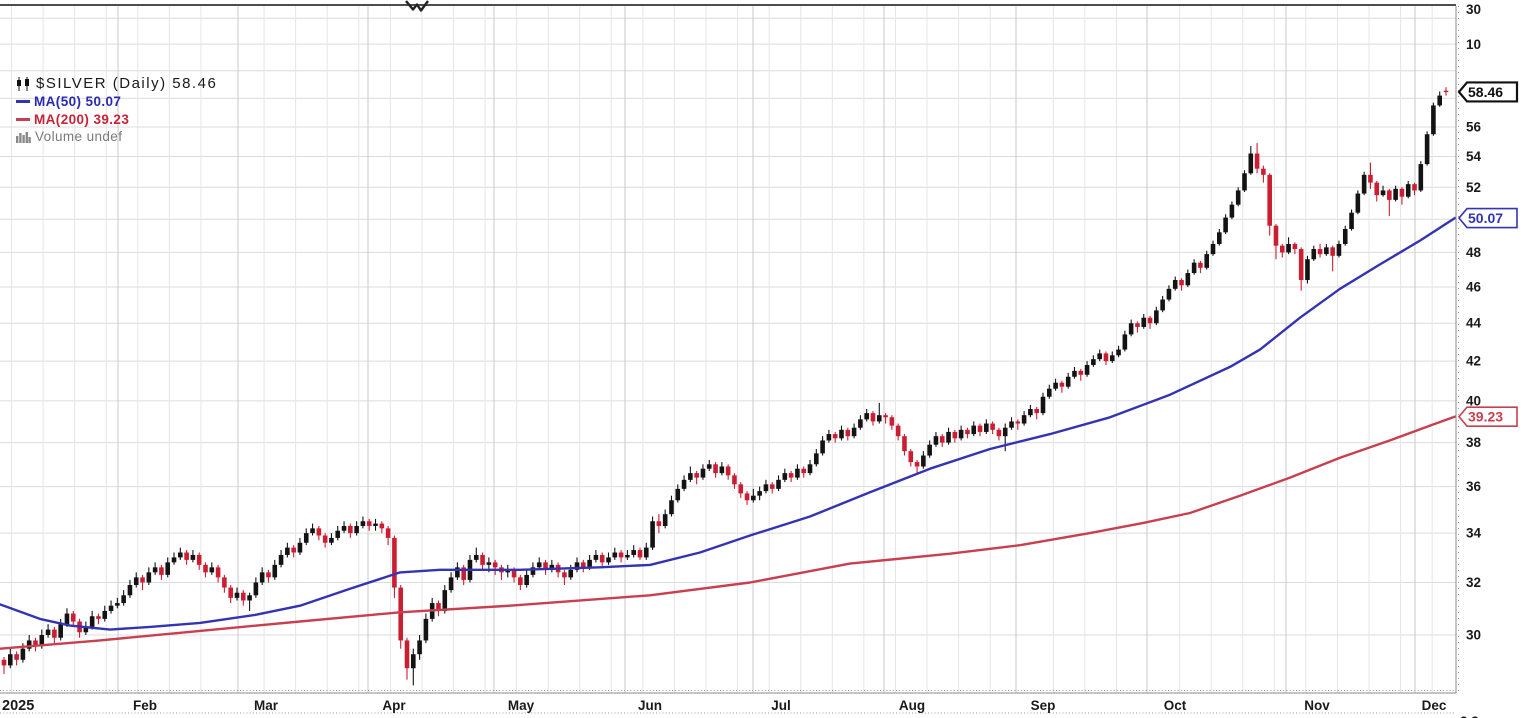  What do you see at coordinates (145, 705) in the screenshot?
I see `svg-text: Feb` at bounding box center [145, 705].